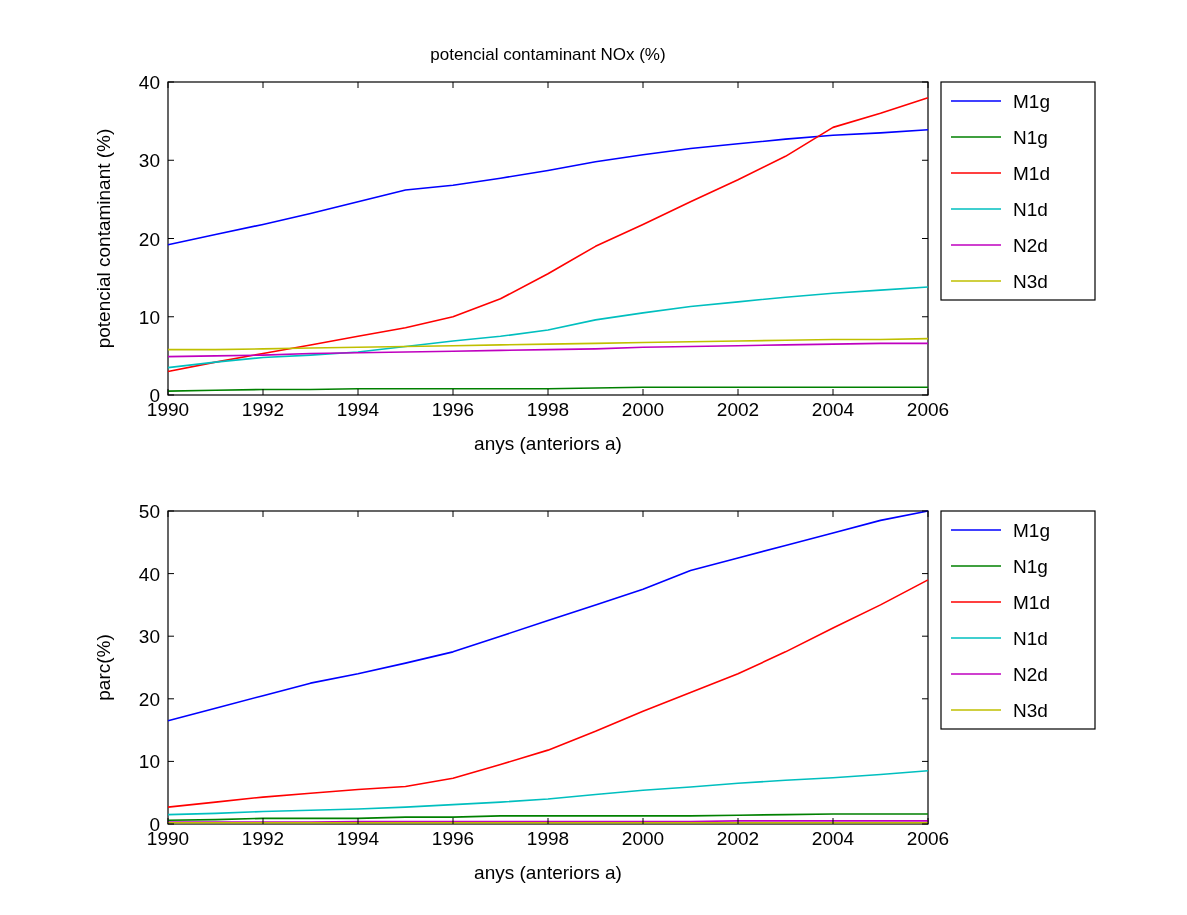 The width and height of the screenshot is (1187, 915). I want to click on y-axis-title: parc(%), so click(103, 667).